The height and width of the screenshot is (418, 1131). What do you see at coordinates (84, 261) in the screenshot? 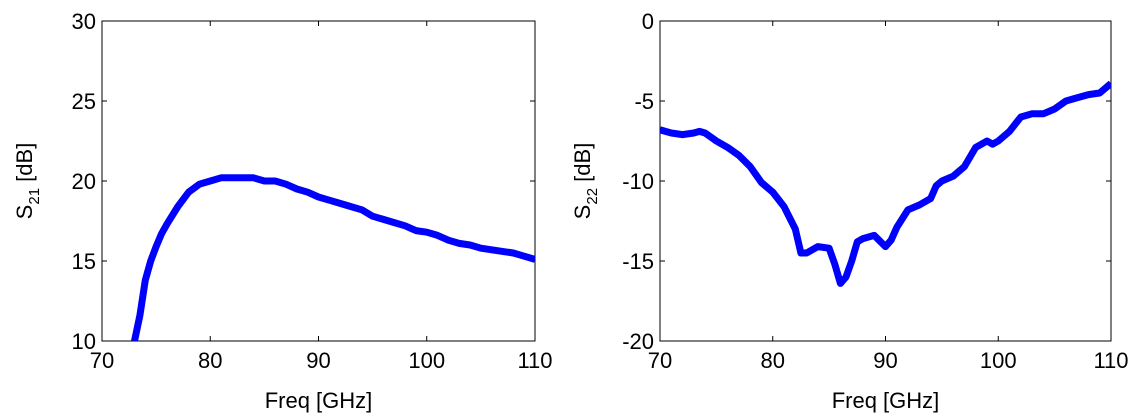
I see `y-tick-label: 15` at bounding box center [84, 261].